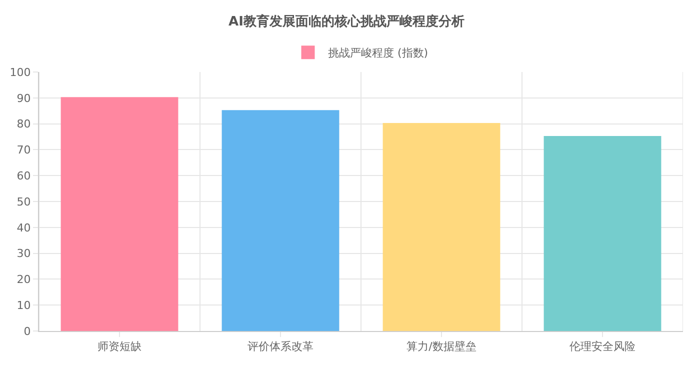 This screenshot has width=693, height=369. I want to click on y-tick-label: 60, so click(23, 175).